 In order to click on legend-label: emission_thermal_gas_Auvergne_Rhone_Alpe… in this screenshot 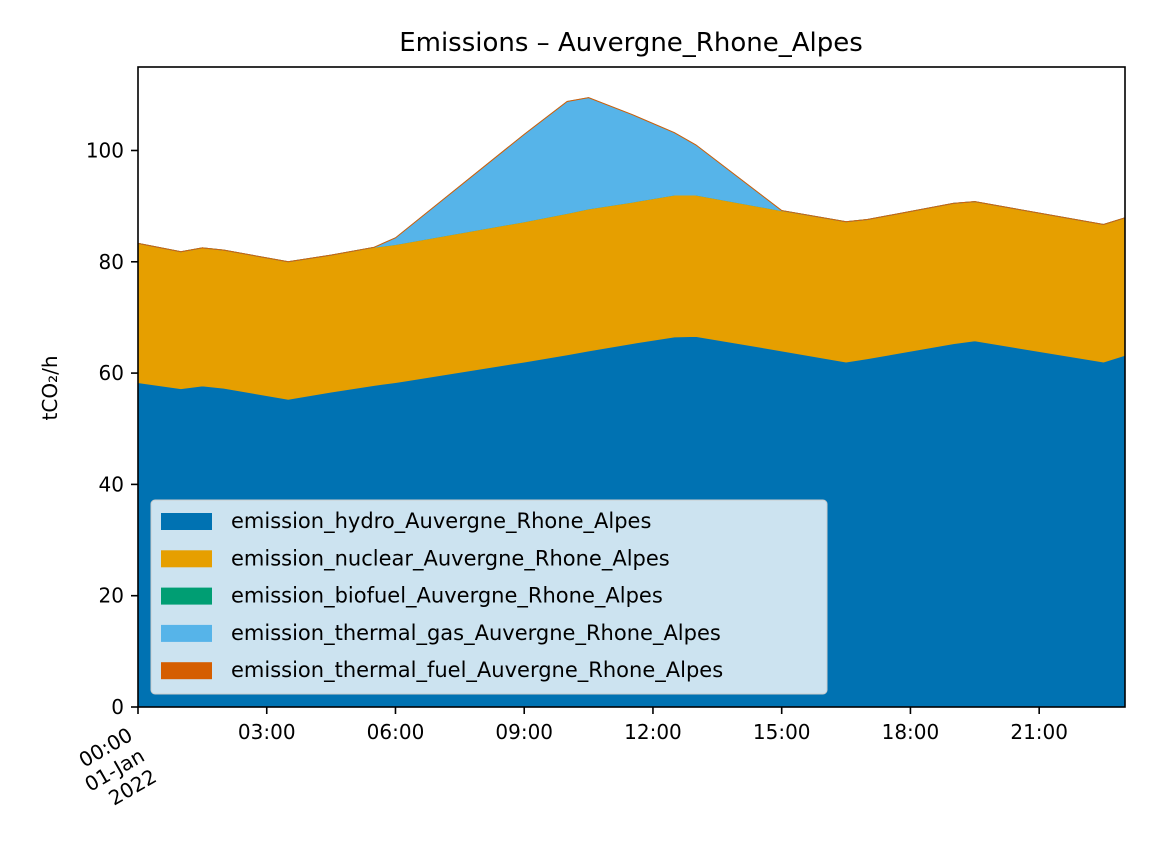, I will do `click(476, 633)`.